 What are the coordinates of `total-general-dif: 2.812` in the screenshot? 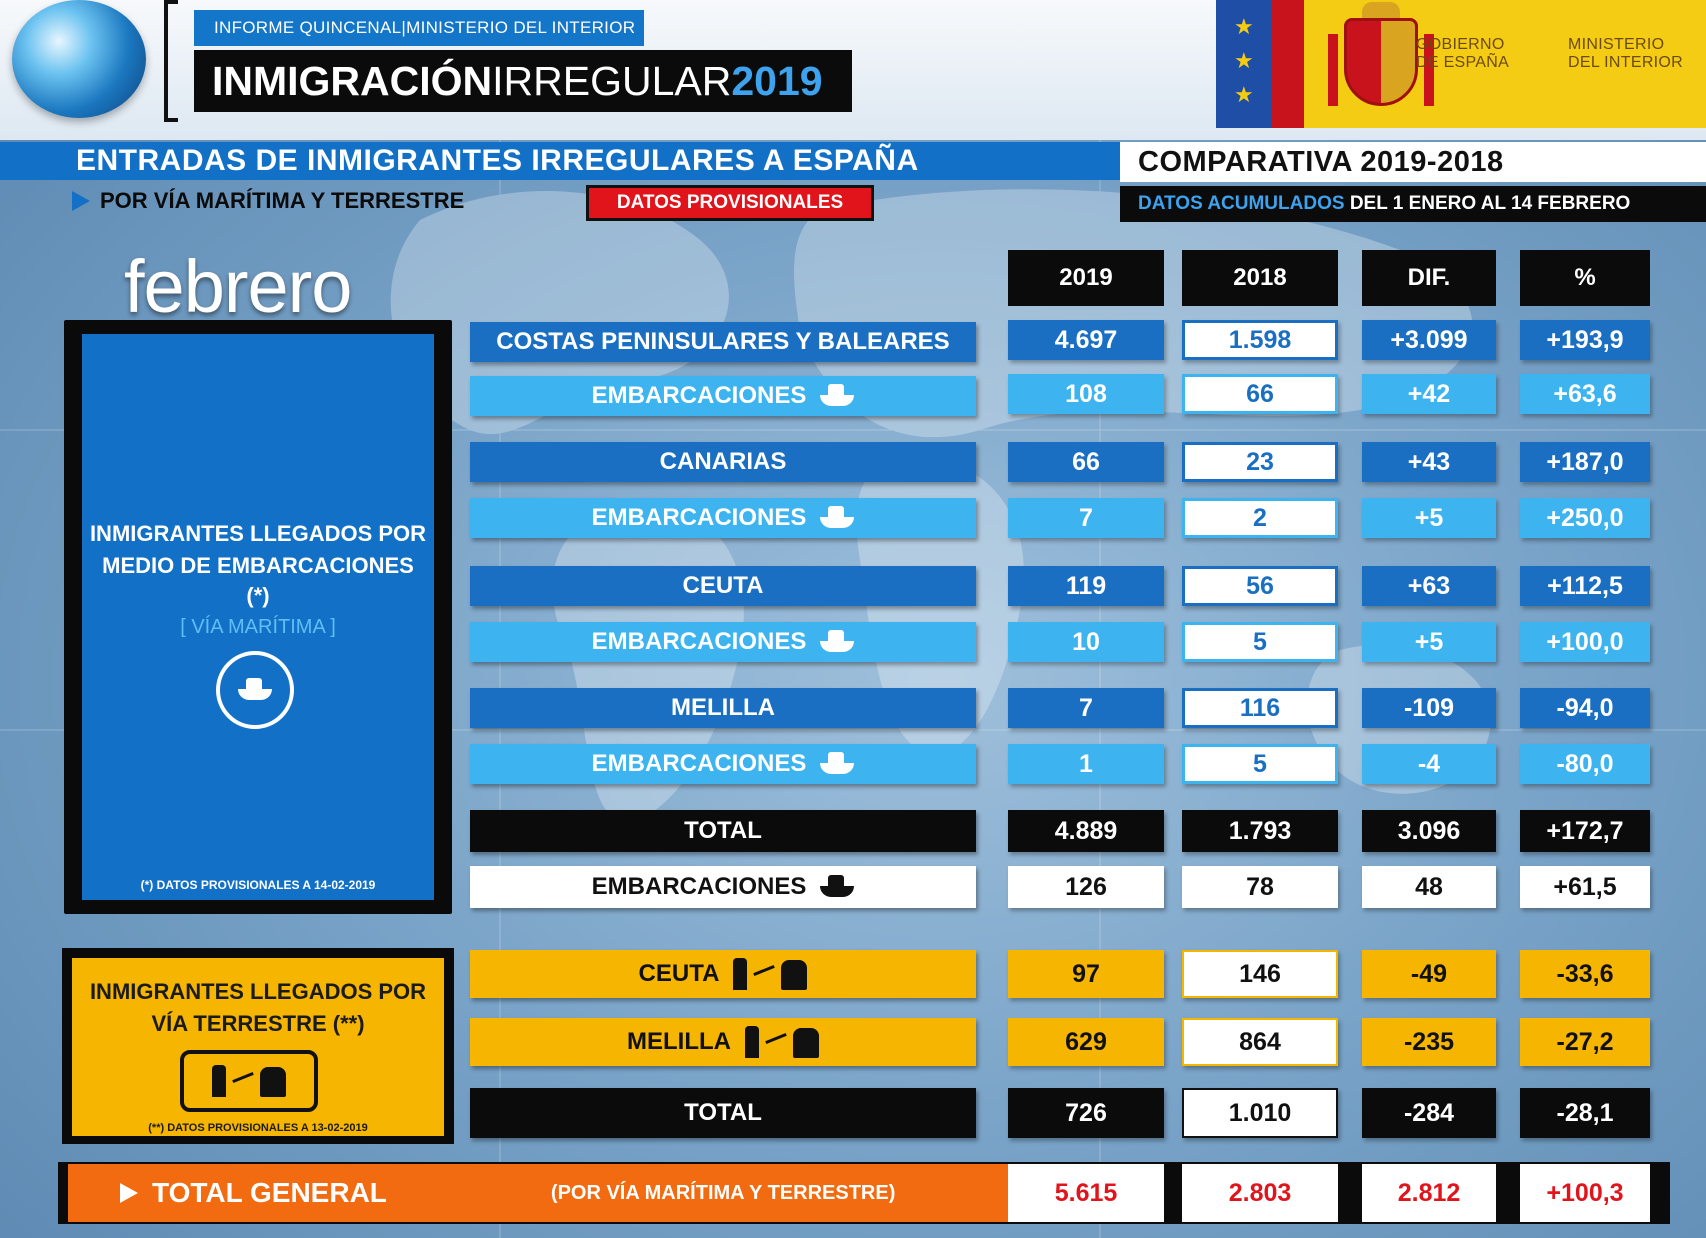 It's located at (1429, 1193).